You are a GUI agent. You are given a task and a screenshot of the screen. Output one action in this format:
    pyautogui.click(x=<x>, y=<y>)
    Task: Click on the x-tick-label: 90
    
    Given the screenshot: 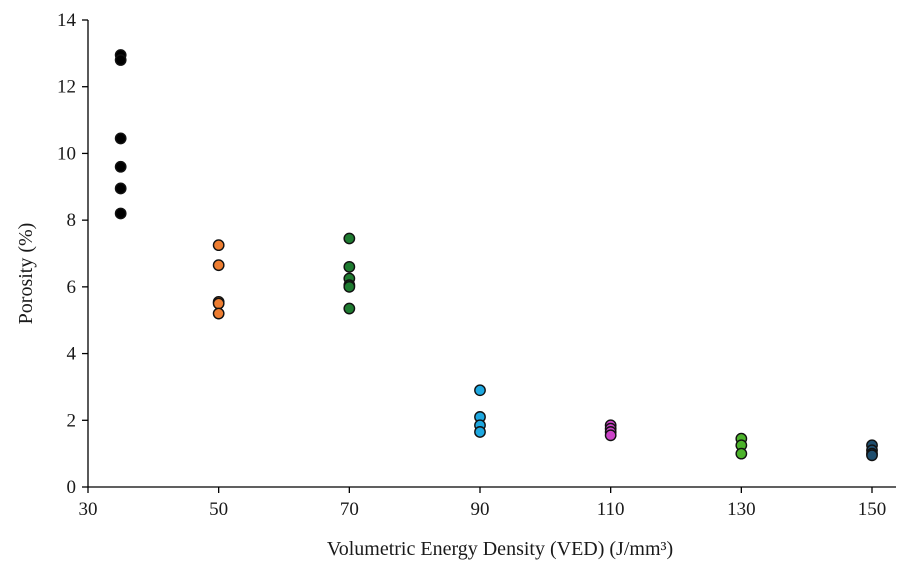 What is the action you would take?
    pyautogui.click(x=480, y=509)
    